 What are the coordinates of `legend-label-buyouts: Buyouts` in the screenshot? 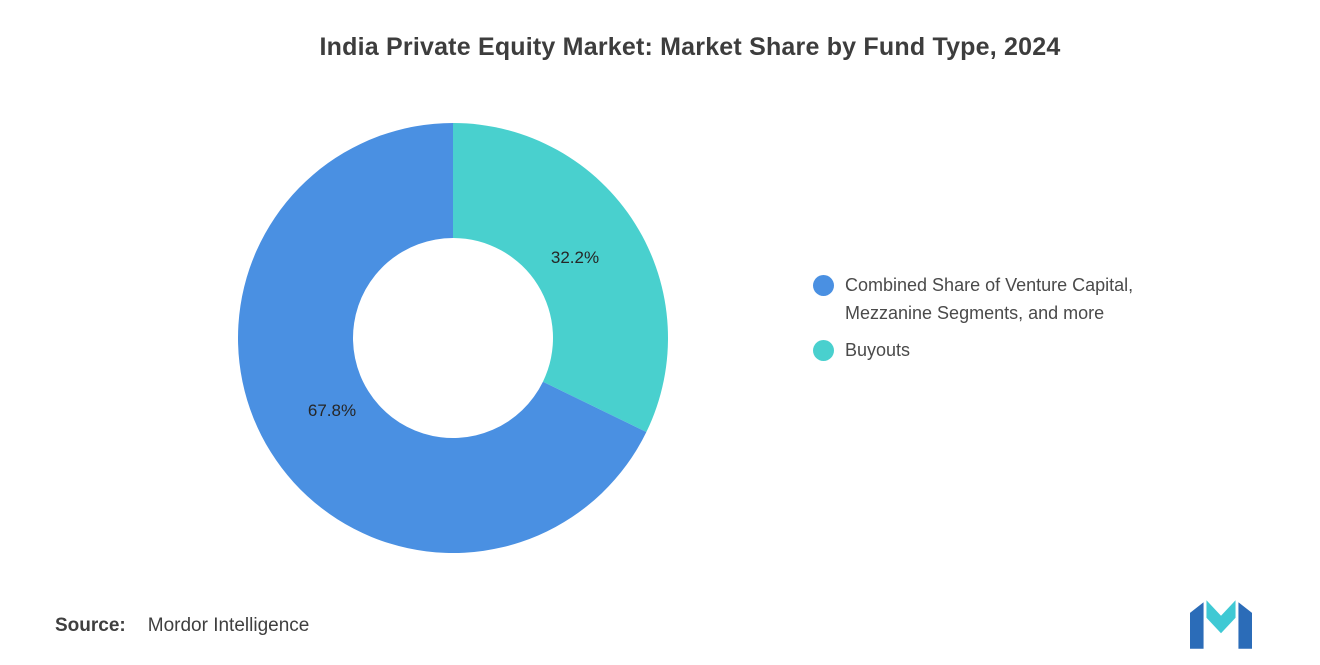 It's located at (877, 350).